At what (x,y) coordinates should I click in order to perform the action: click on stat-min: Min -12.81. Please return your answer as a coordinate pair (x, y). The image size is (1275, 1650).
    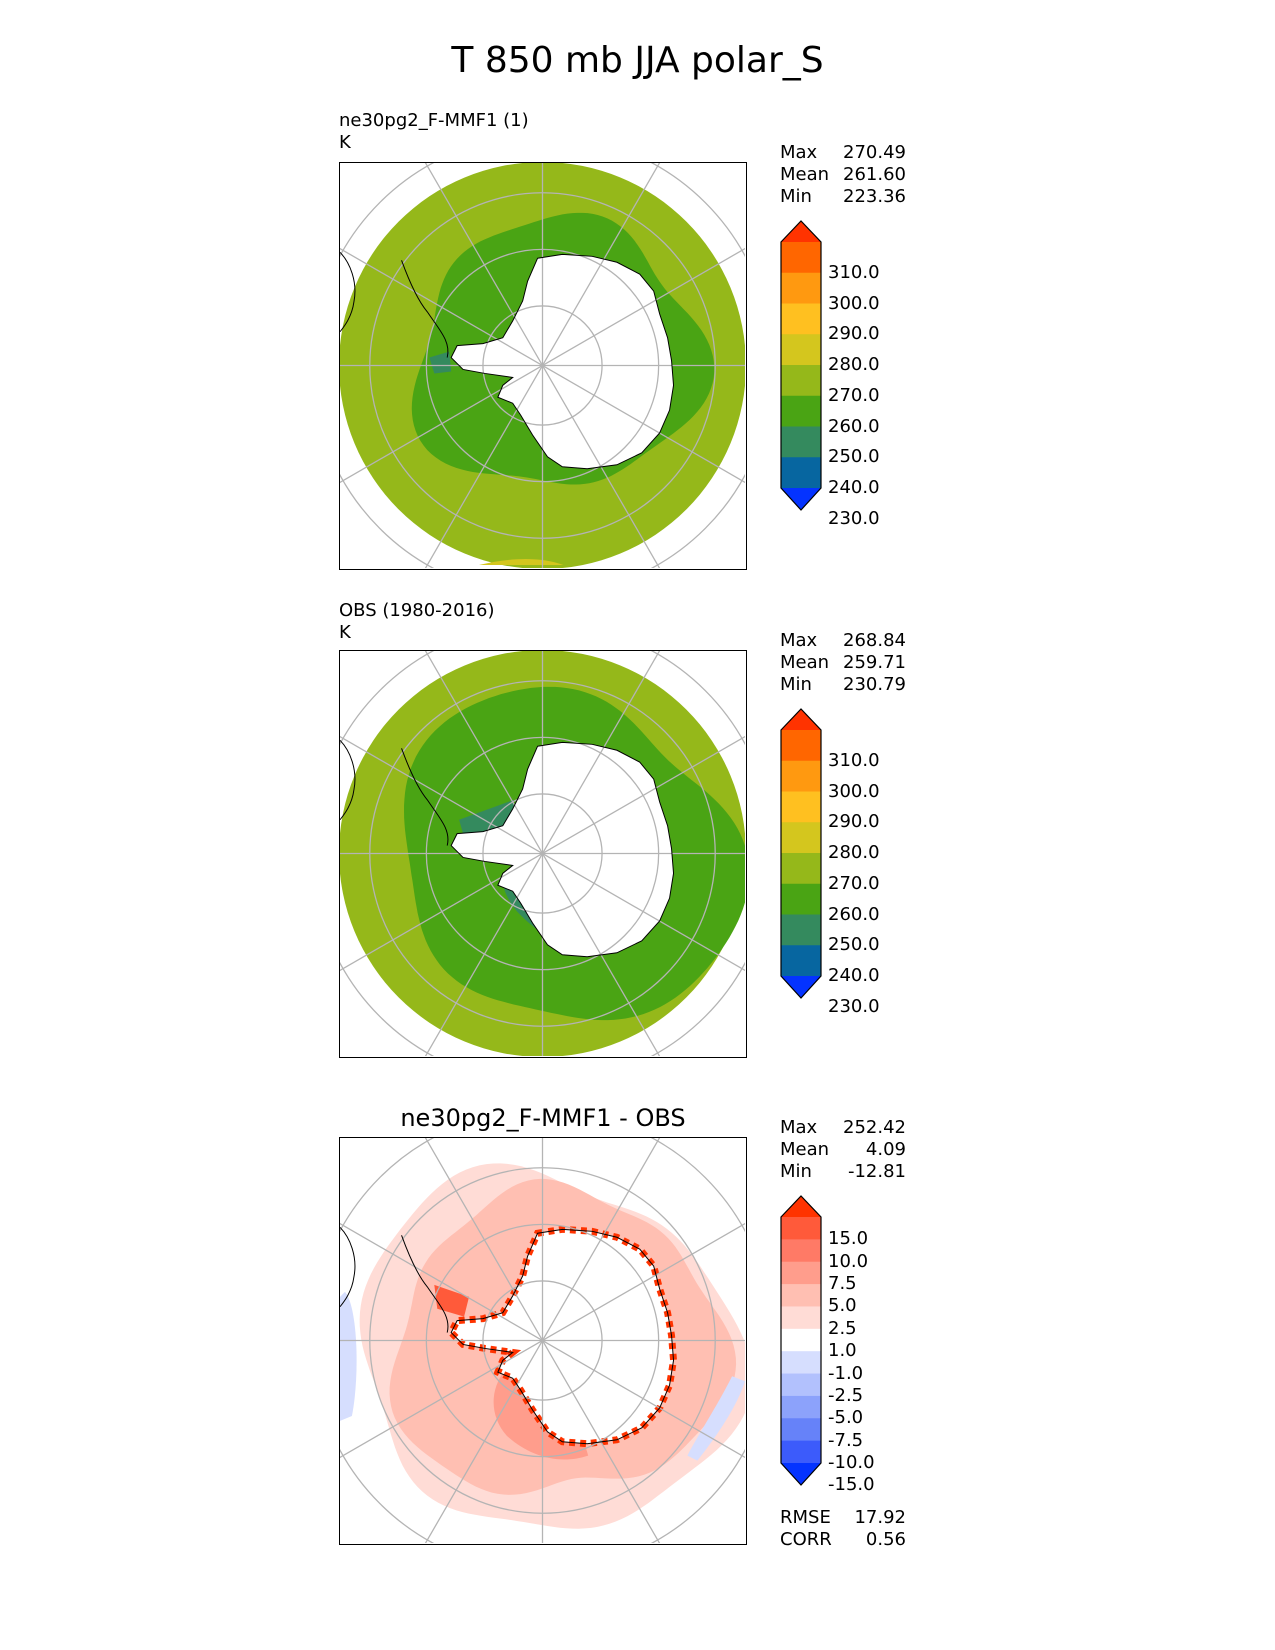
    Looking at the image, I should click on (843, 1171).